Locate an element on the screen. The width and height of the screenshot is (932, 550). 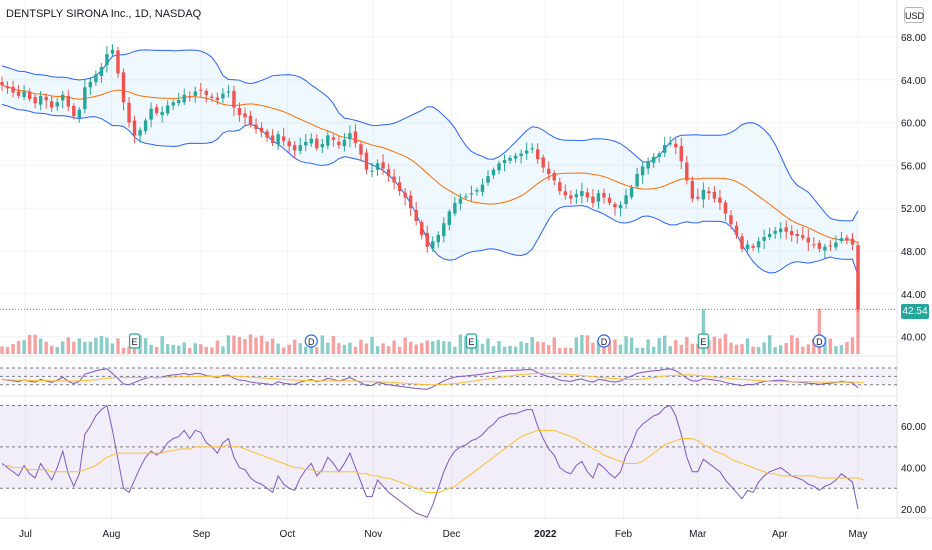
rsi-band-fill is located at coordinates (448, 447).